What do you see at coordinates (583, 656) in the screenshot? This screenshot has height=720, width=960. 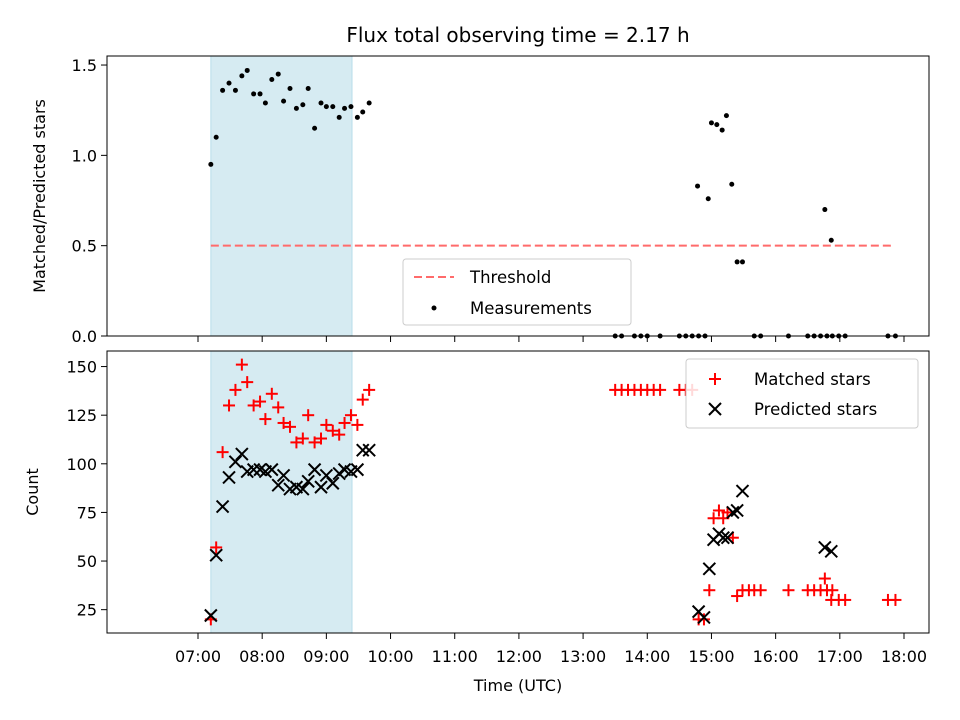 I see `x-tick-label: 13:00` at bounding box center [583, 656].